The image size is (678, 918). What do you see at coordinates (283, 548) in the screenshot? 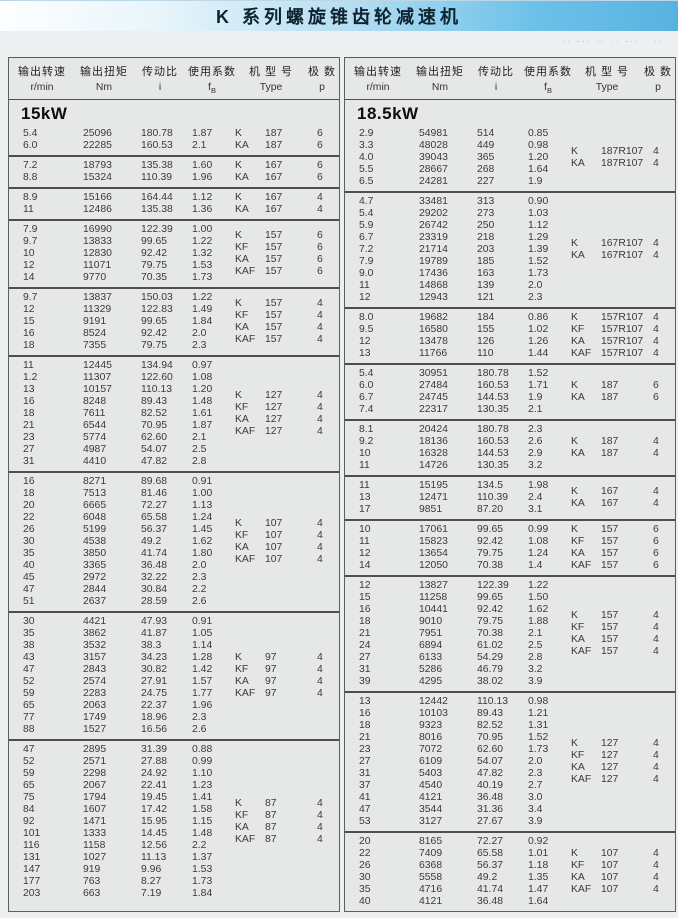
I see `model-row: KA 107 4` at bounding box center [283, 548].